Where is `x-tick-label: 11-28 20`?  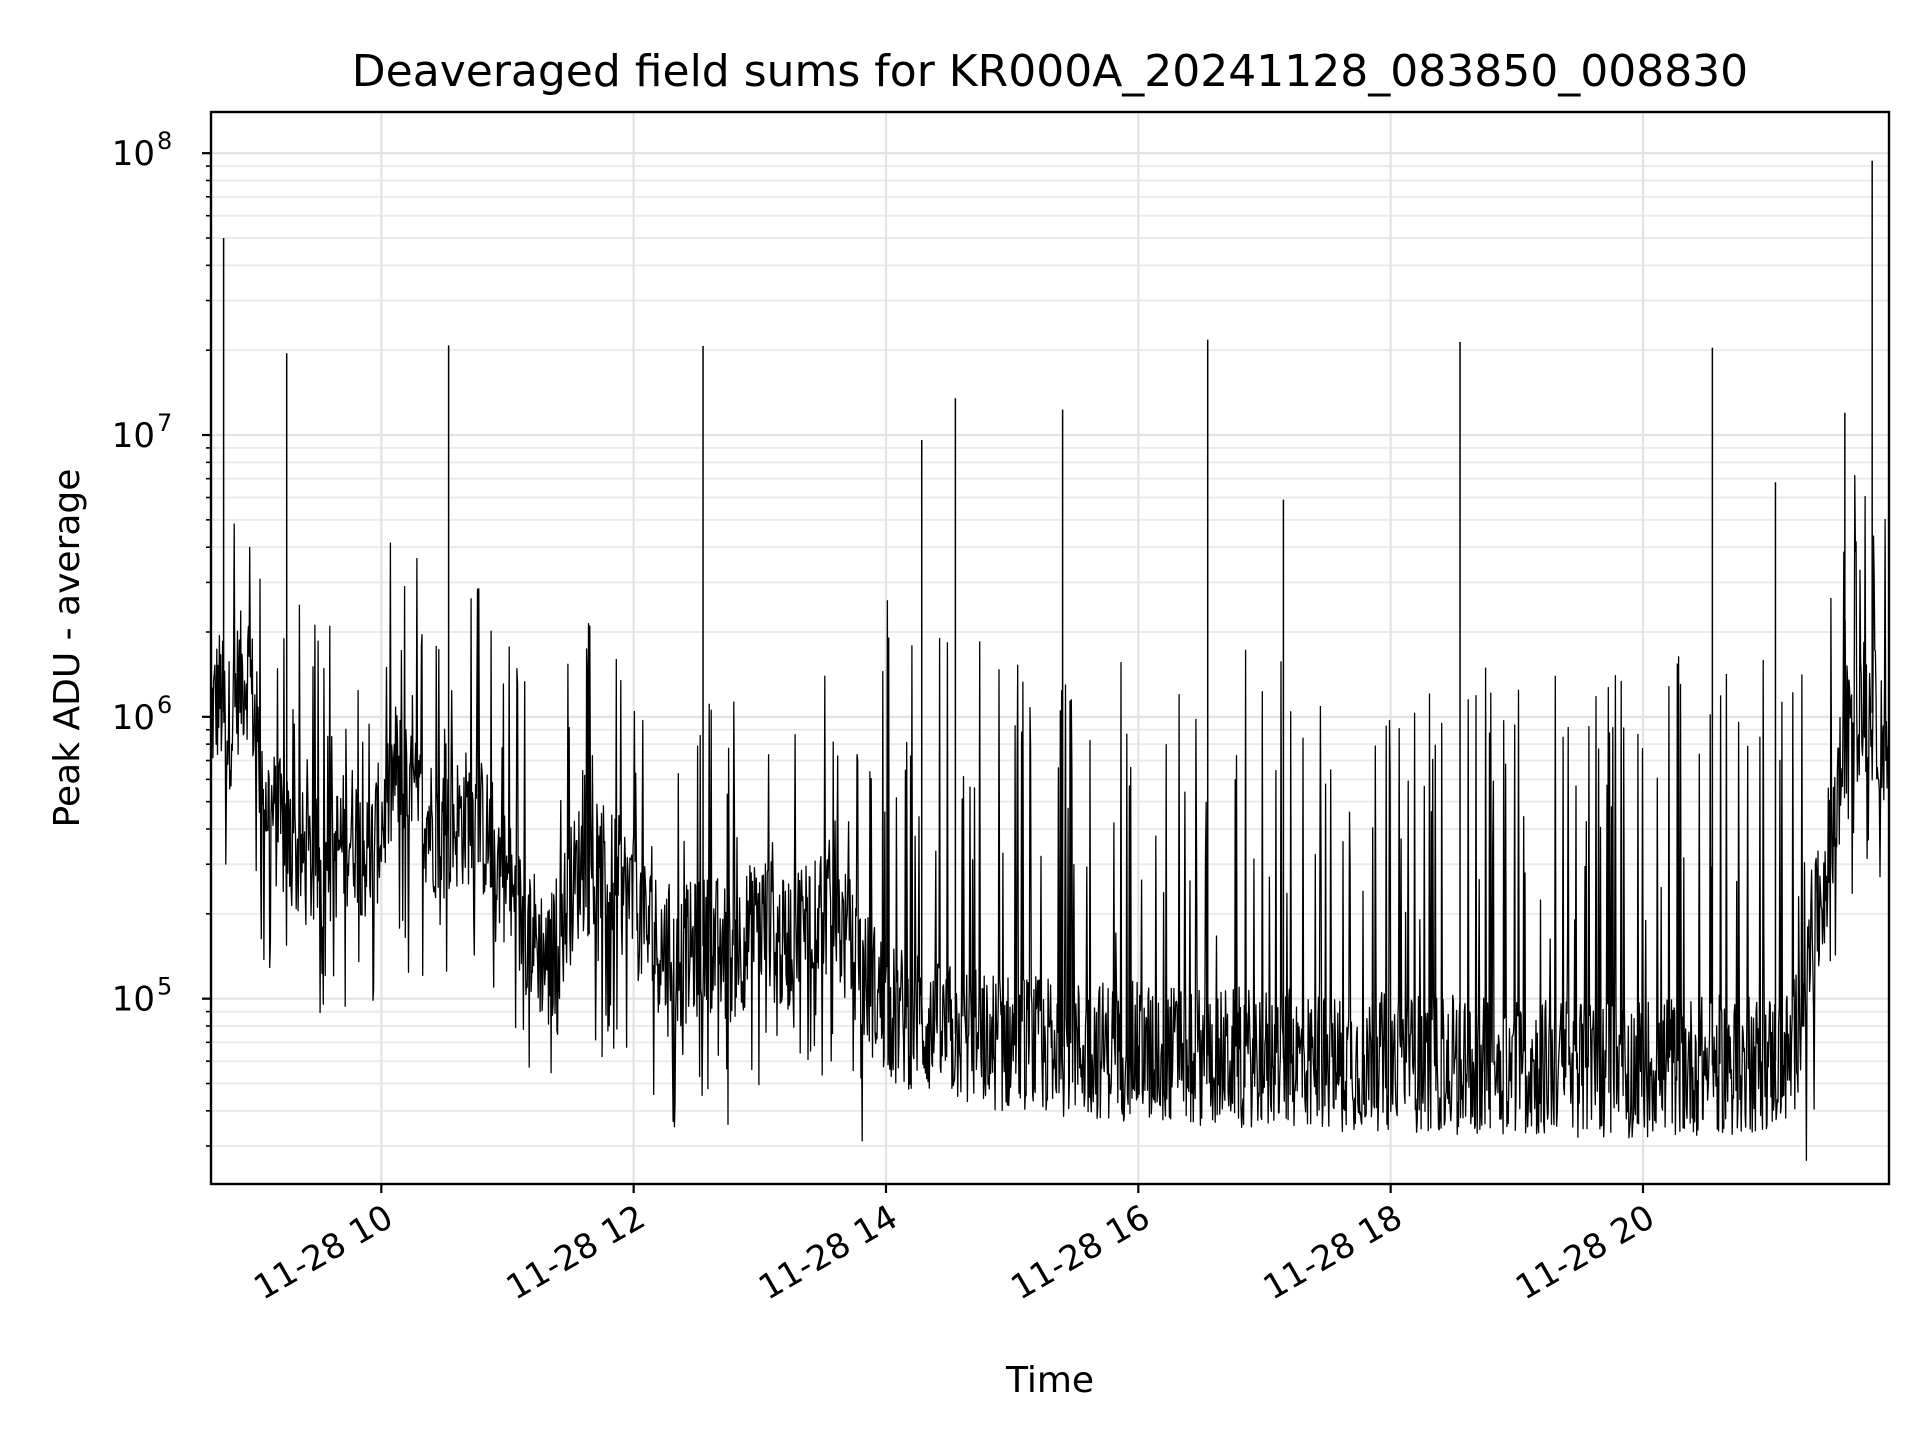 x-tick-label: 11-28 20 is located at coordinates (1585, 1252).